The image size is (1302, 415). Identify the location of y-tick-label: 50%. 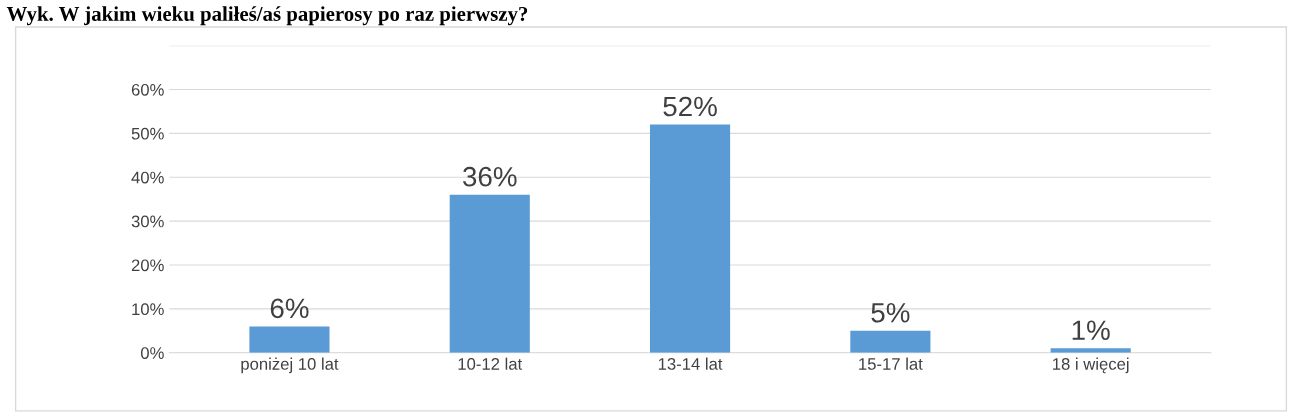
(147, 133).